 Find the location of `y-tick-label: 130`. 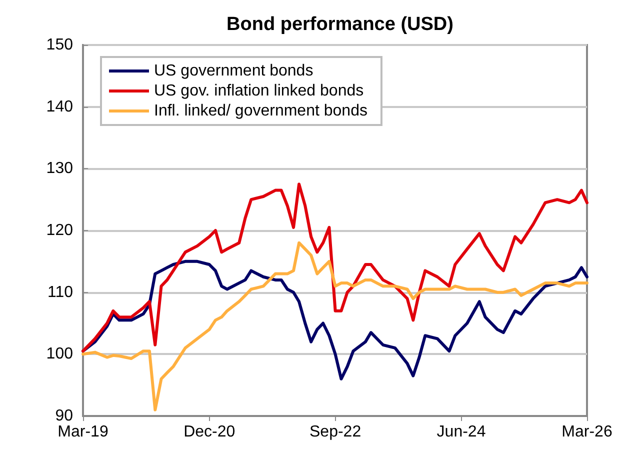

y-tick-label: 130 is located at coordinates (60, 169).